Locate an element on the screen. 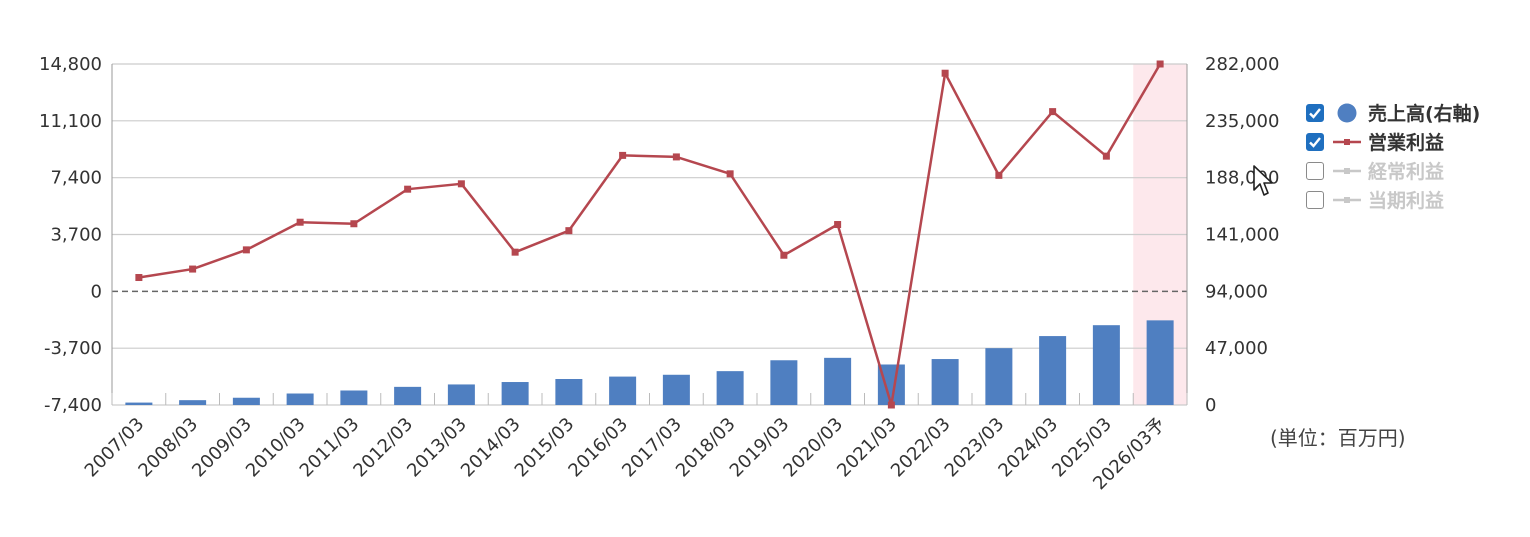 This screenshot has height=537, width=1530. legend-item-operating-profit: 営業利益 is located at coordinates (1393, 141).